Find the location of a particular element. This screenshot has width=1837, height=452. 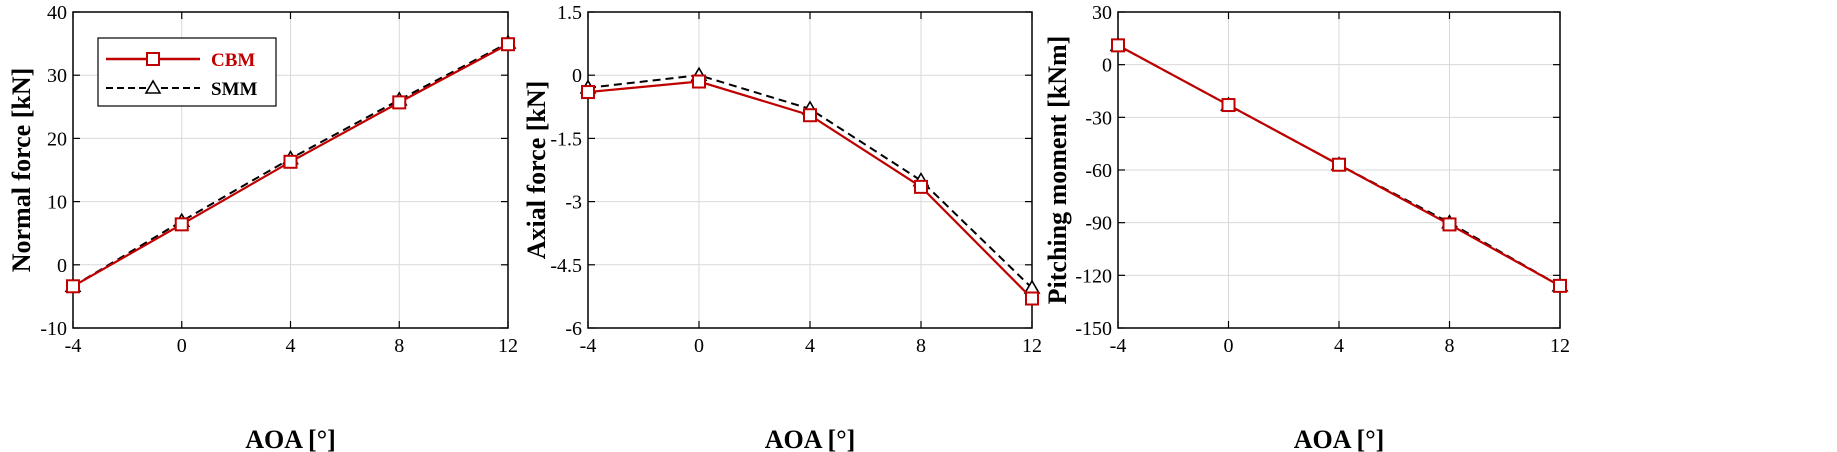

legend-label-smm: SMM is located at coordinates (234, 89).